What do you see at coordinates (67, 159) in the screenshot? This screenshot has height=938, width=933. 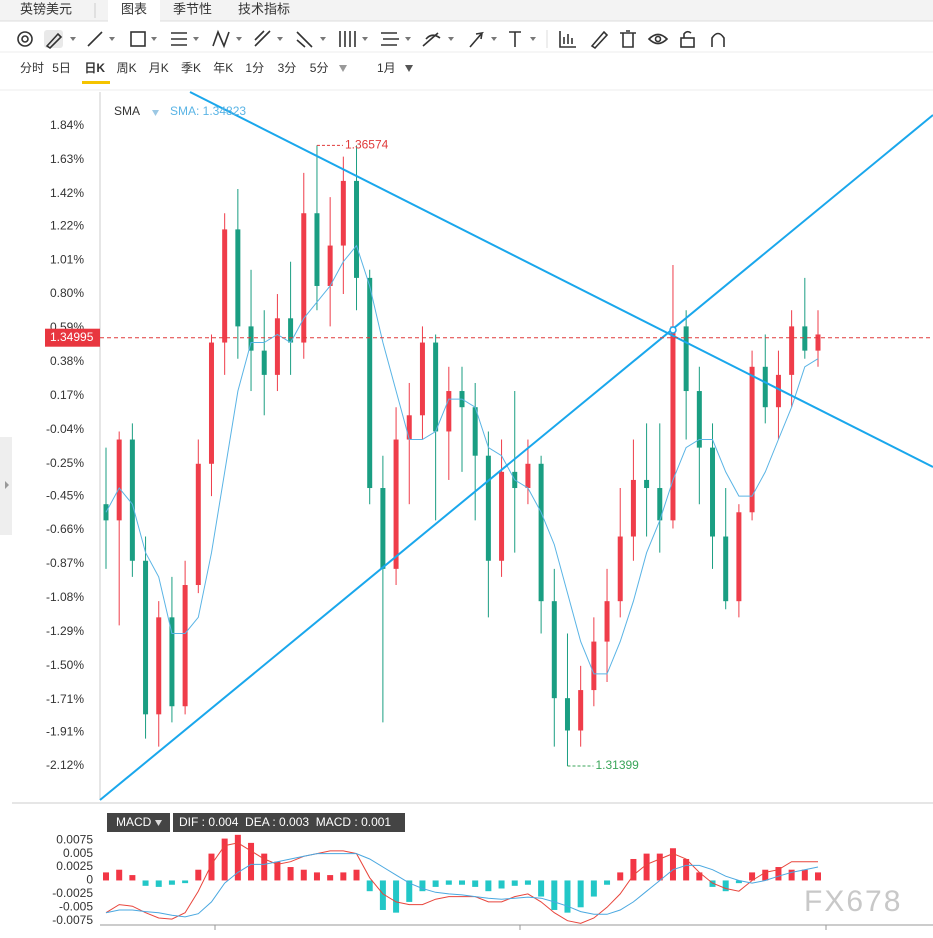 I see `y-tick-label: 1.63%` at bounding box center [67, 159].